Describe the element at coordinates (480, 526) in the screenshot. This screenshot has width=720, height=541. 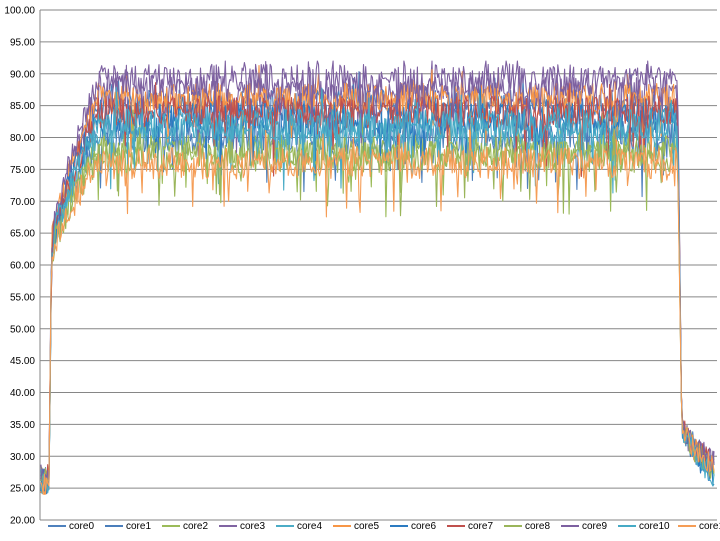
I see `legend-label-core7: core7` at that location.